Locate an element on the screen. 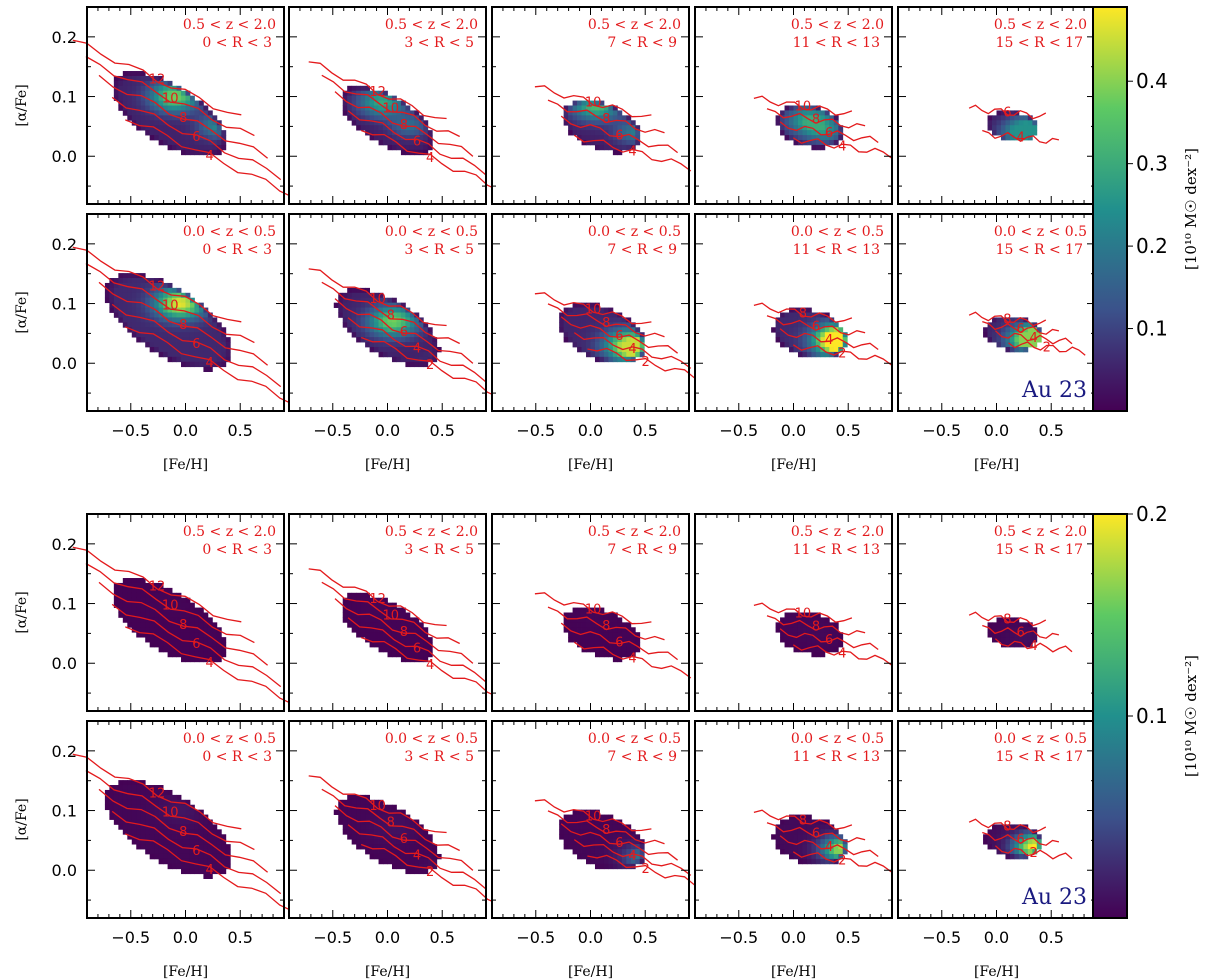 Image resolution: width=1215 pixels, height=979 pixels. ticks is located at coordinates (185, 105).